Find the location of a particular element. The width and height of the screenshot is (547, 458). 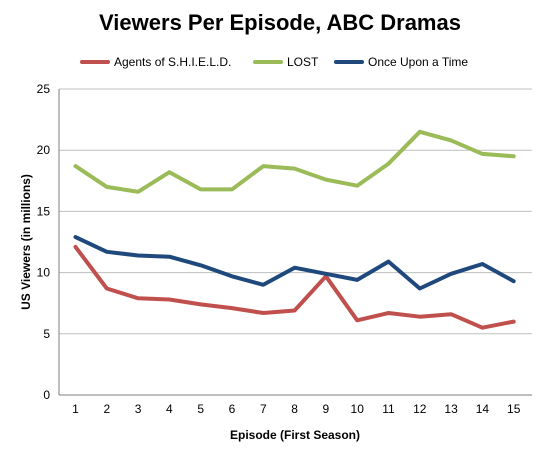

x-tick-labels: 1 2 3 4 5 6 7 8 9 10 11 12 13 14 15 is located at coordinates (296, 409).